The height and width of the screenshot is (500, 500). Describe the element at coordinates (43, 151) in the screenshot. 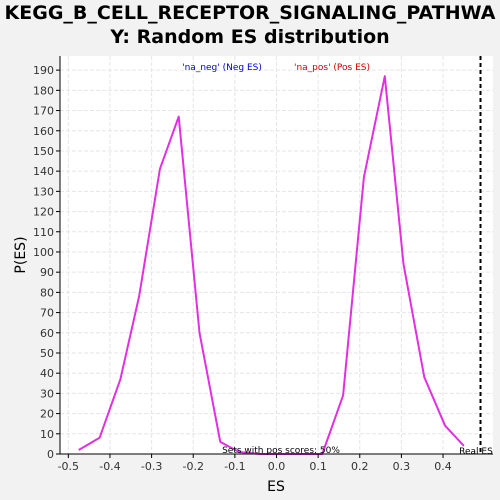

I see `y-tick-label: 150` at that location.